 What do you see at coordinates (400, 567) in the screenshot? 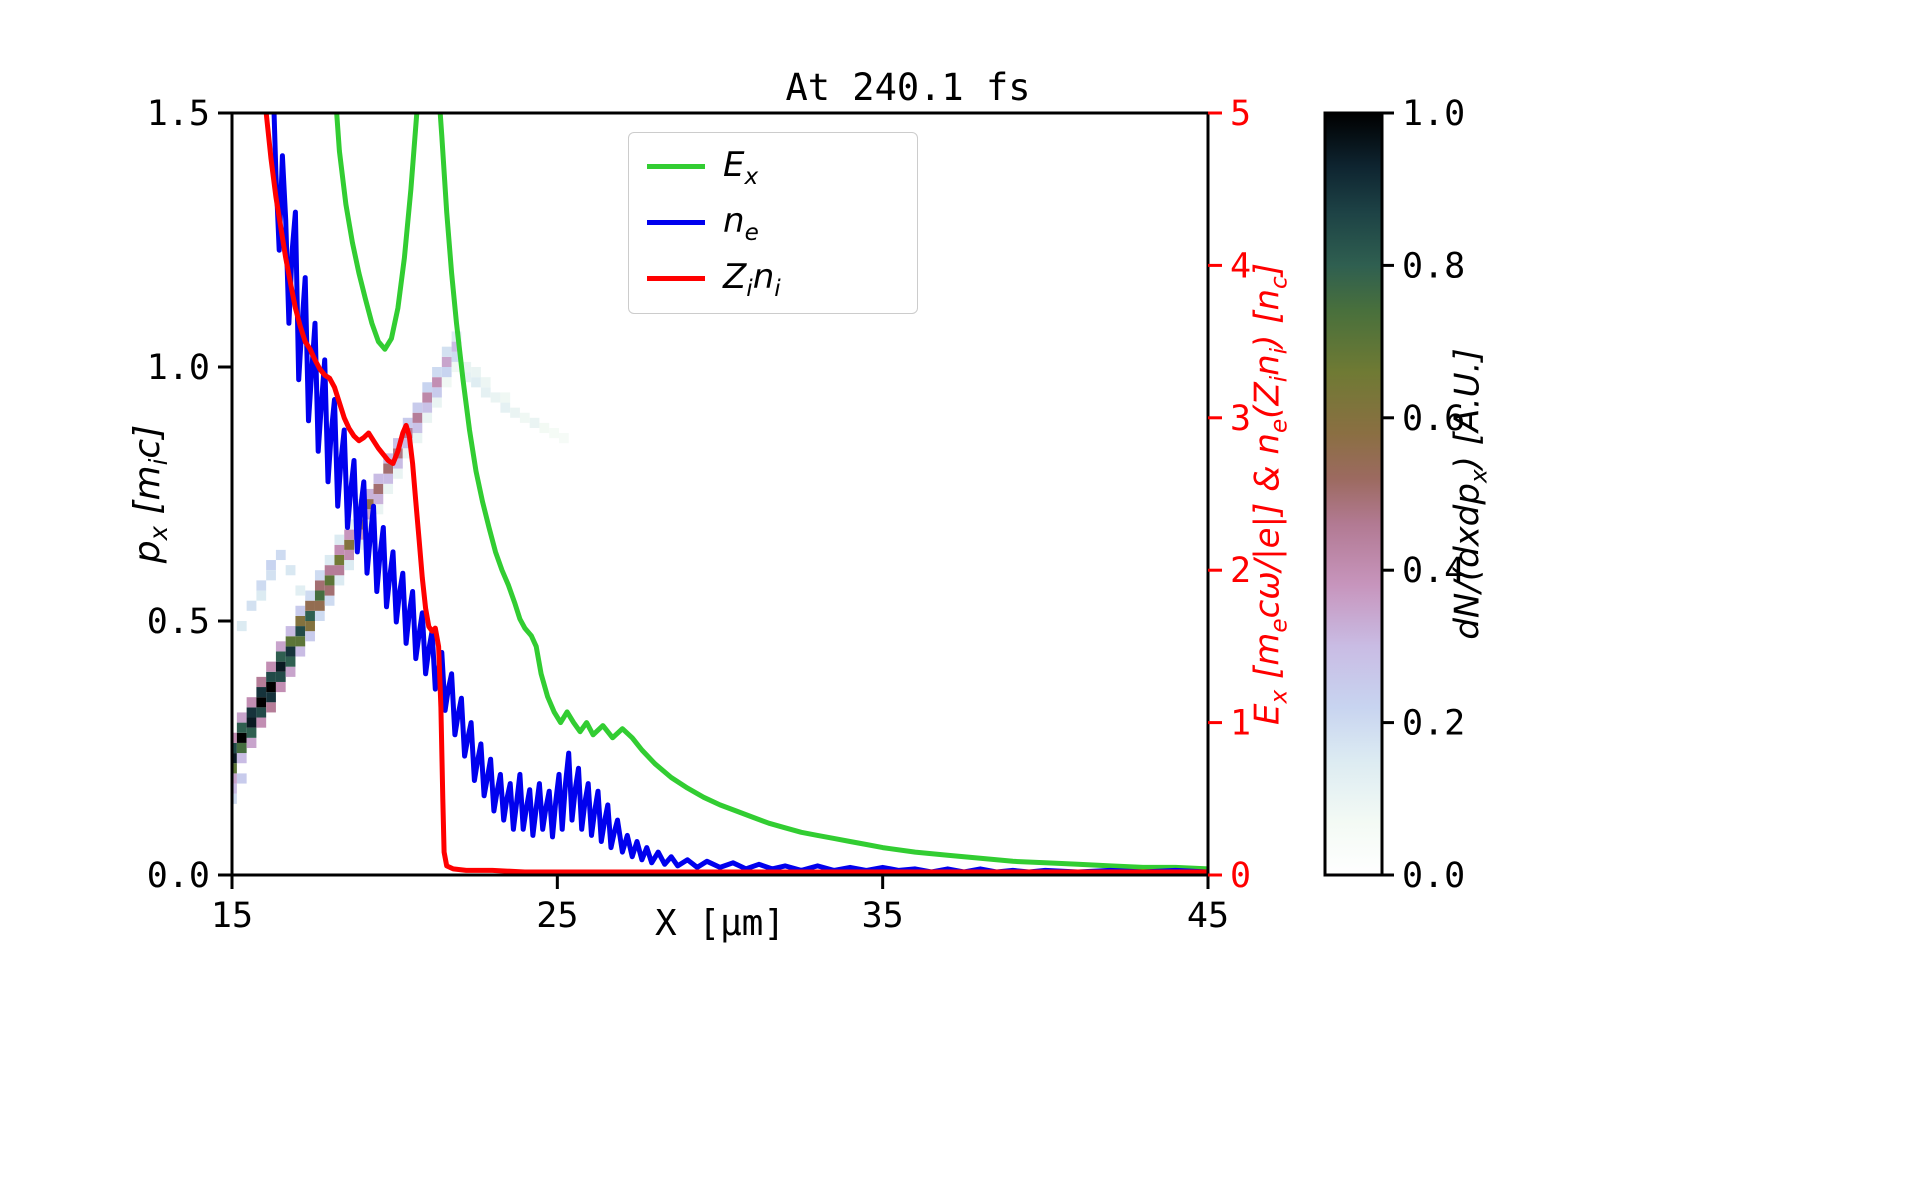
I see `heatmap-layer` at bounding box center [400, 567].